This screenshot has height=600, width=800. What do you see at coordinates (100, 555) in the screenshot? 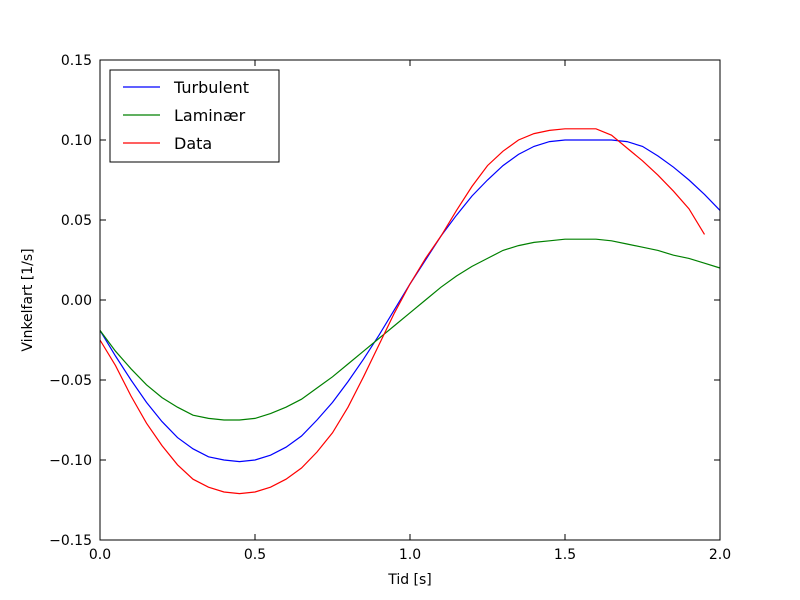
I see `x-tick-label: 0.0` at bounding box center [100, 555].